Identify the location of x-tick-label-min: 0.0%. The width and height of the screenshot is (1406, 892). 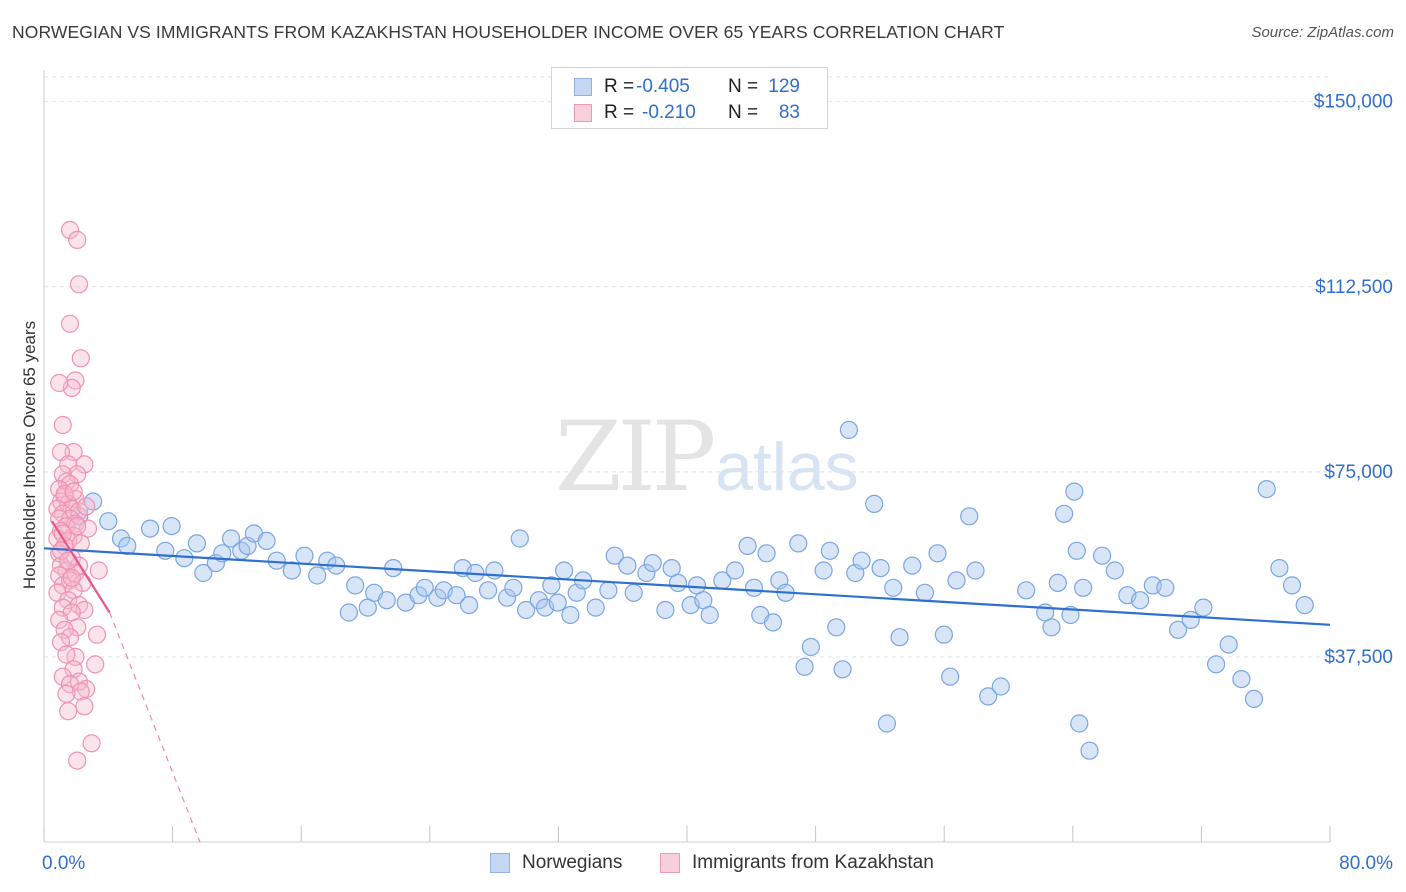
(63, 863).